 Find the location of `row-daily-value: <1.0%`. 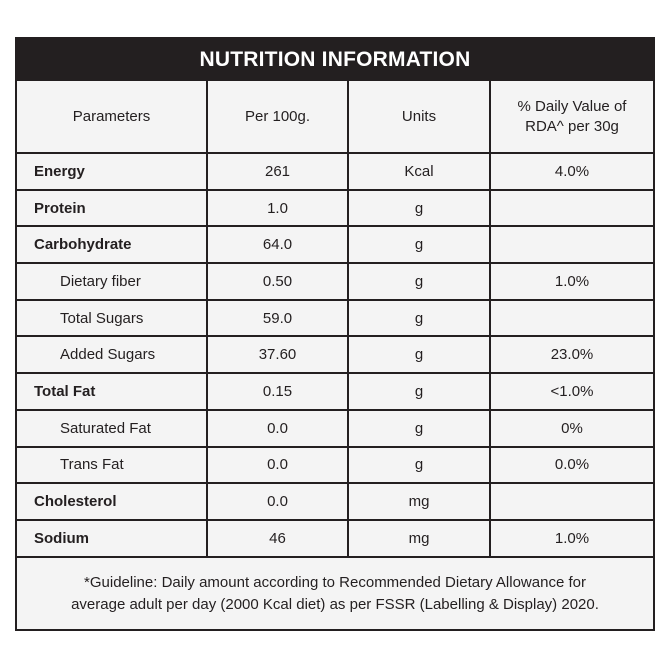

row-daily-value: <1.0% is located at coordinates (571, 391).